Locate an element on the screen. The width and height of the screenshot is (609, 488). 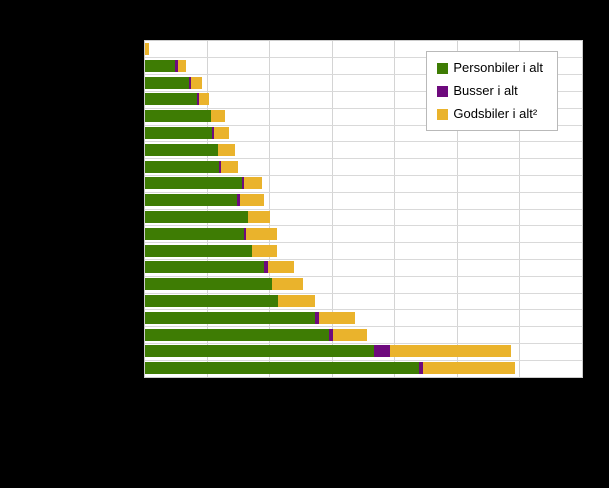
legend-item-personbiler: Personbiler i alt is located at coordinates (490, 68).